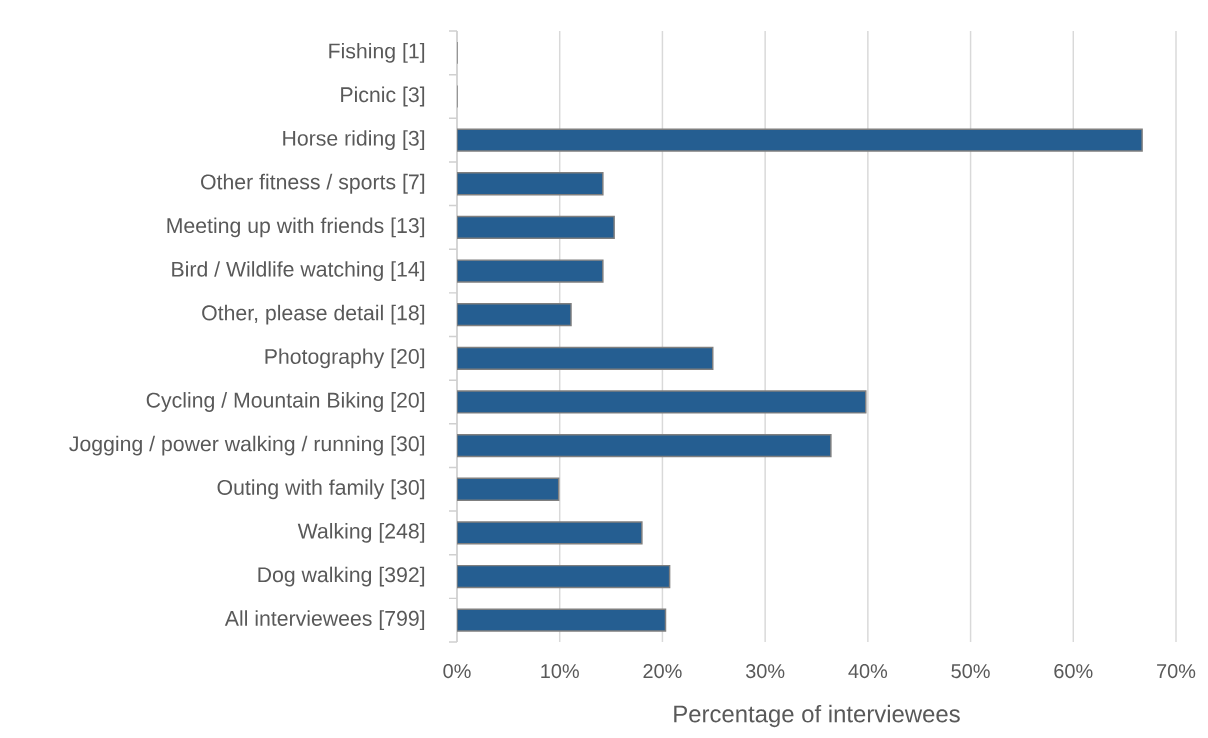 The width and height of the screenshot is (1208, 738). Describe the element at coordinates (313, 183) in the screenshot. I see `y-tick-label: Other fitness / sports [7]` at that location.